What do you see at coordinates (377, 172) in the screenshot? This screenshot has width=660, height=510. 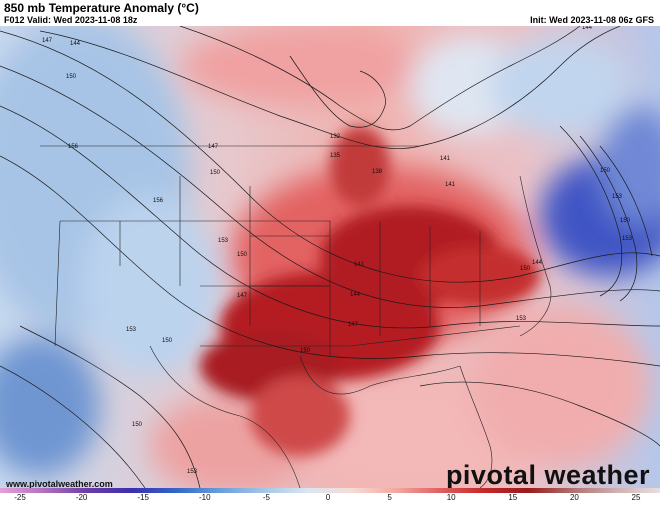 I see `contour-label: 138` at bounding box center [377, 172].